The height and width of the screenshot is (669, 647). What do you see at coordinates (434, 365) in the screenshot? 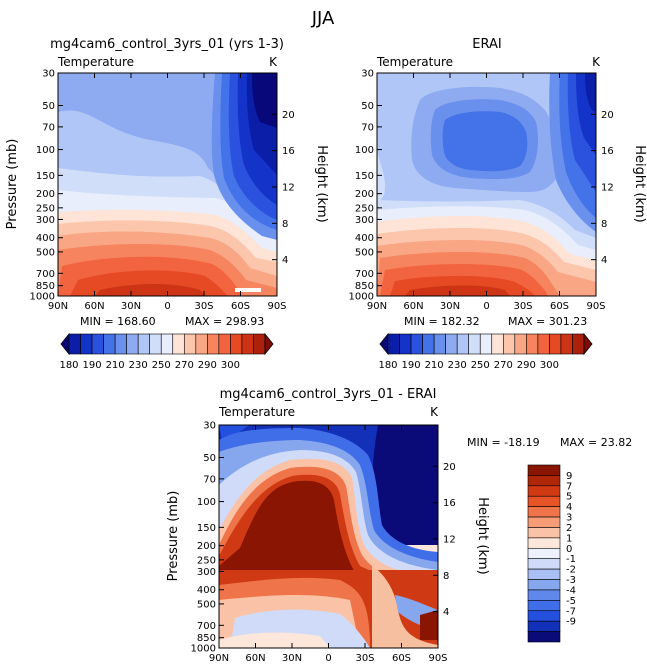
I see `colorbar-2-label: 210` at bounding box center [434, 365].